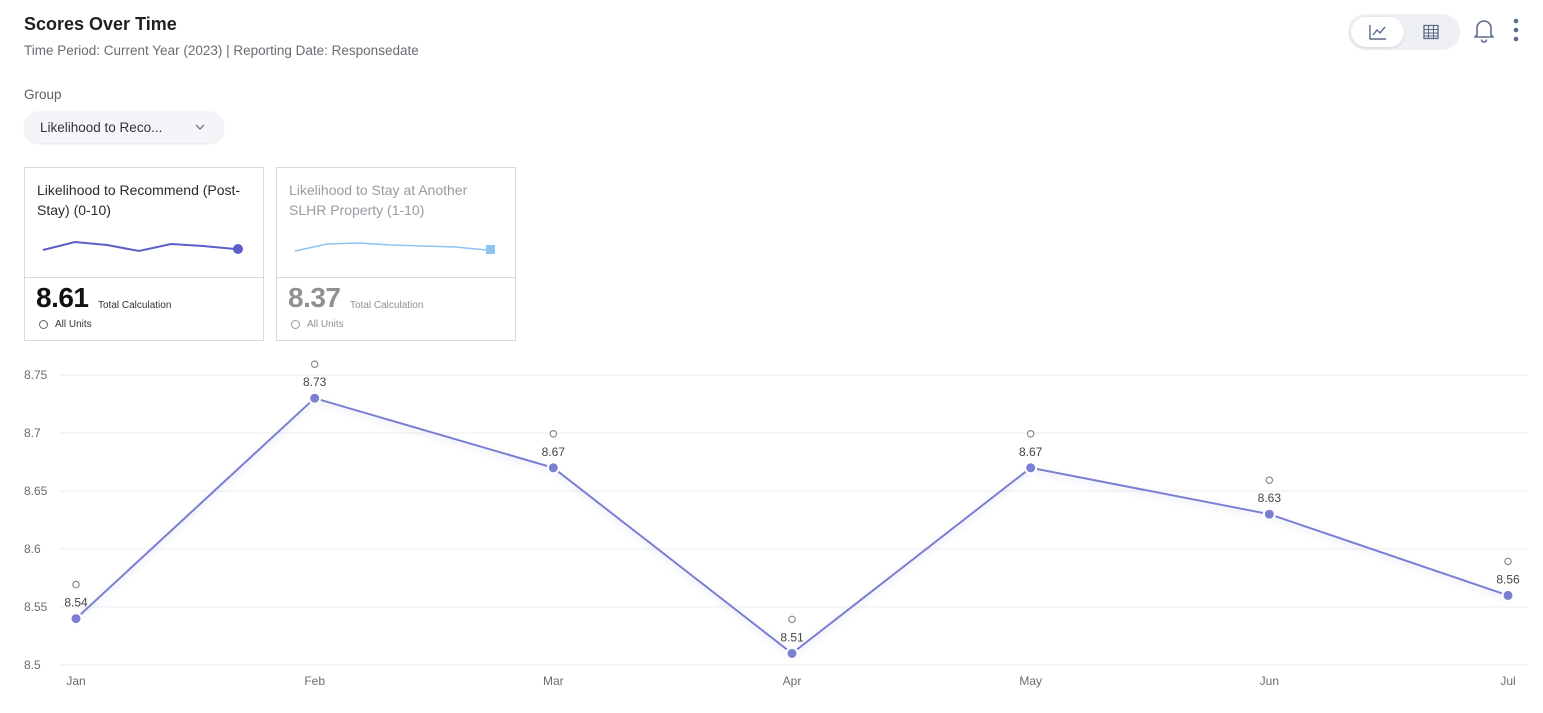  I want to click on y-tick-label: 8.7, so click(32, 433).